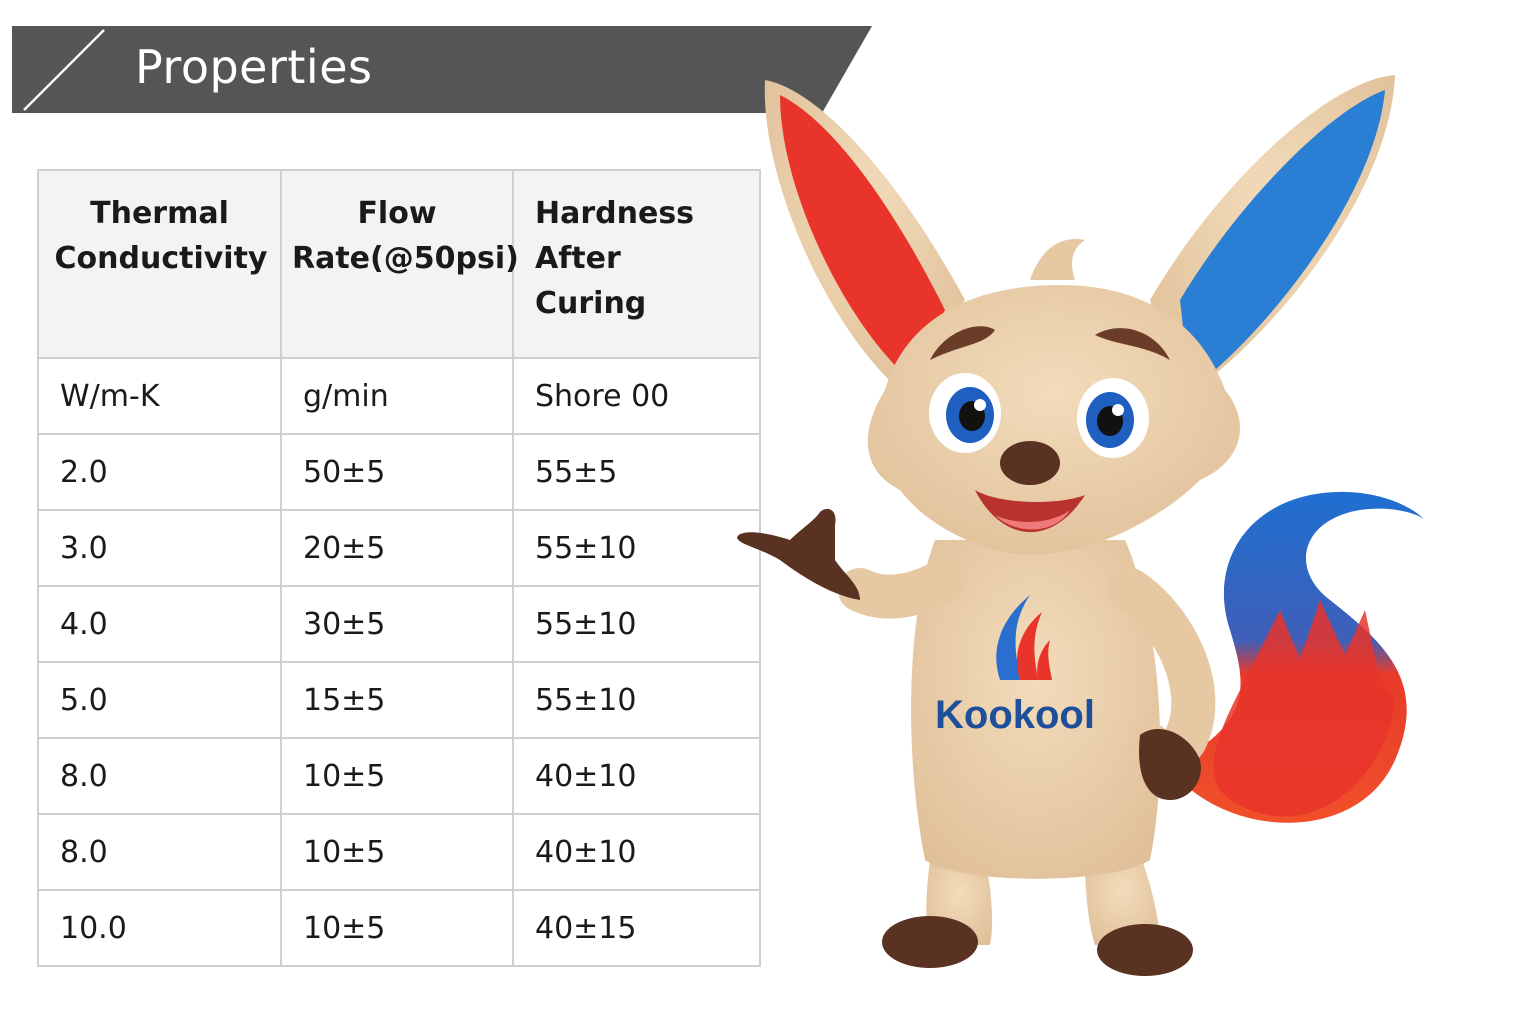 This screenshot has width=1536, height=1024. I want to click on eyes, so click(1039, 415).